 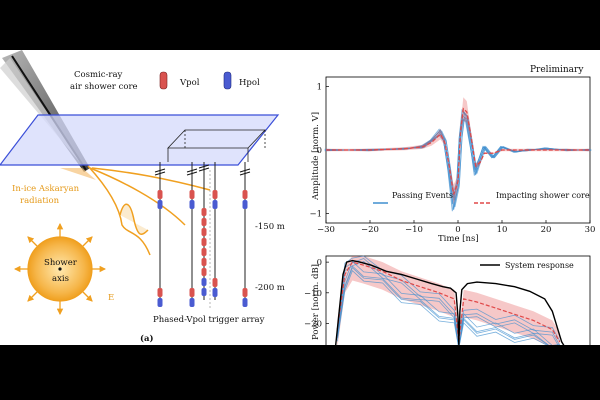 I want to click on hpol-legend-label: Hpol, so click(x=249, y=83).